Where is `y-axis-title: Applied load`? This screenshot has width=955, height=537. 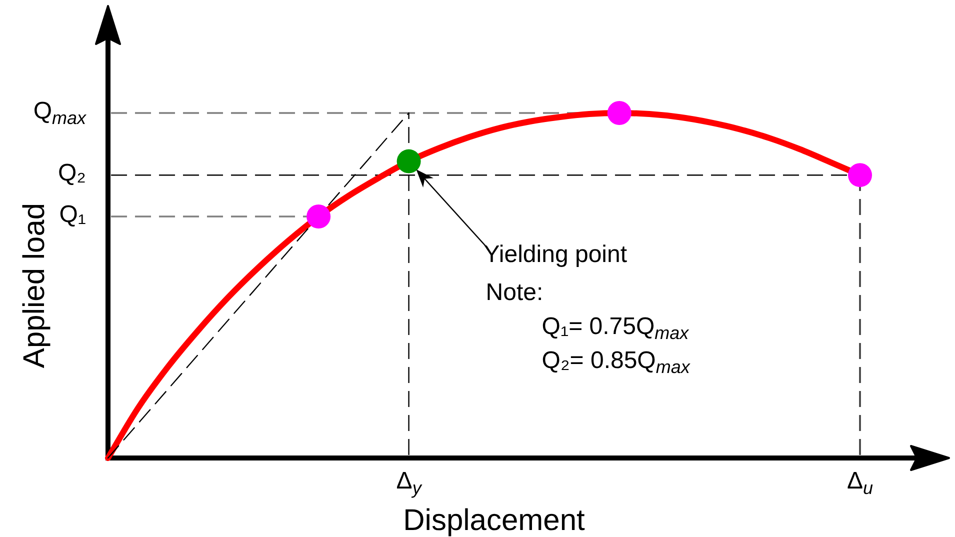 y-axis-title: Applied load is located at coordinates (34, 285).